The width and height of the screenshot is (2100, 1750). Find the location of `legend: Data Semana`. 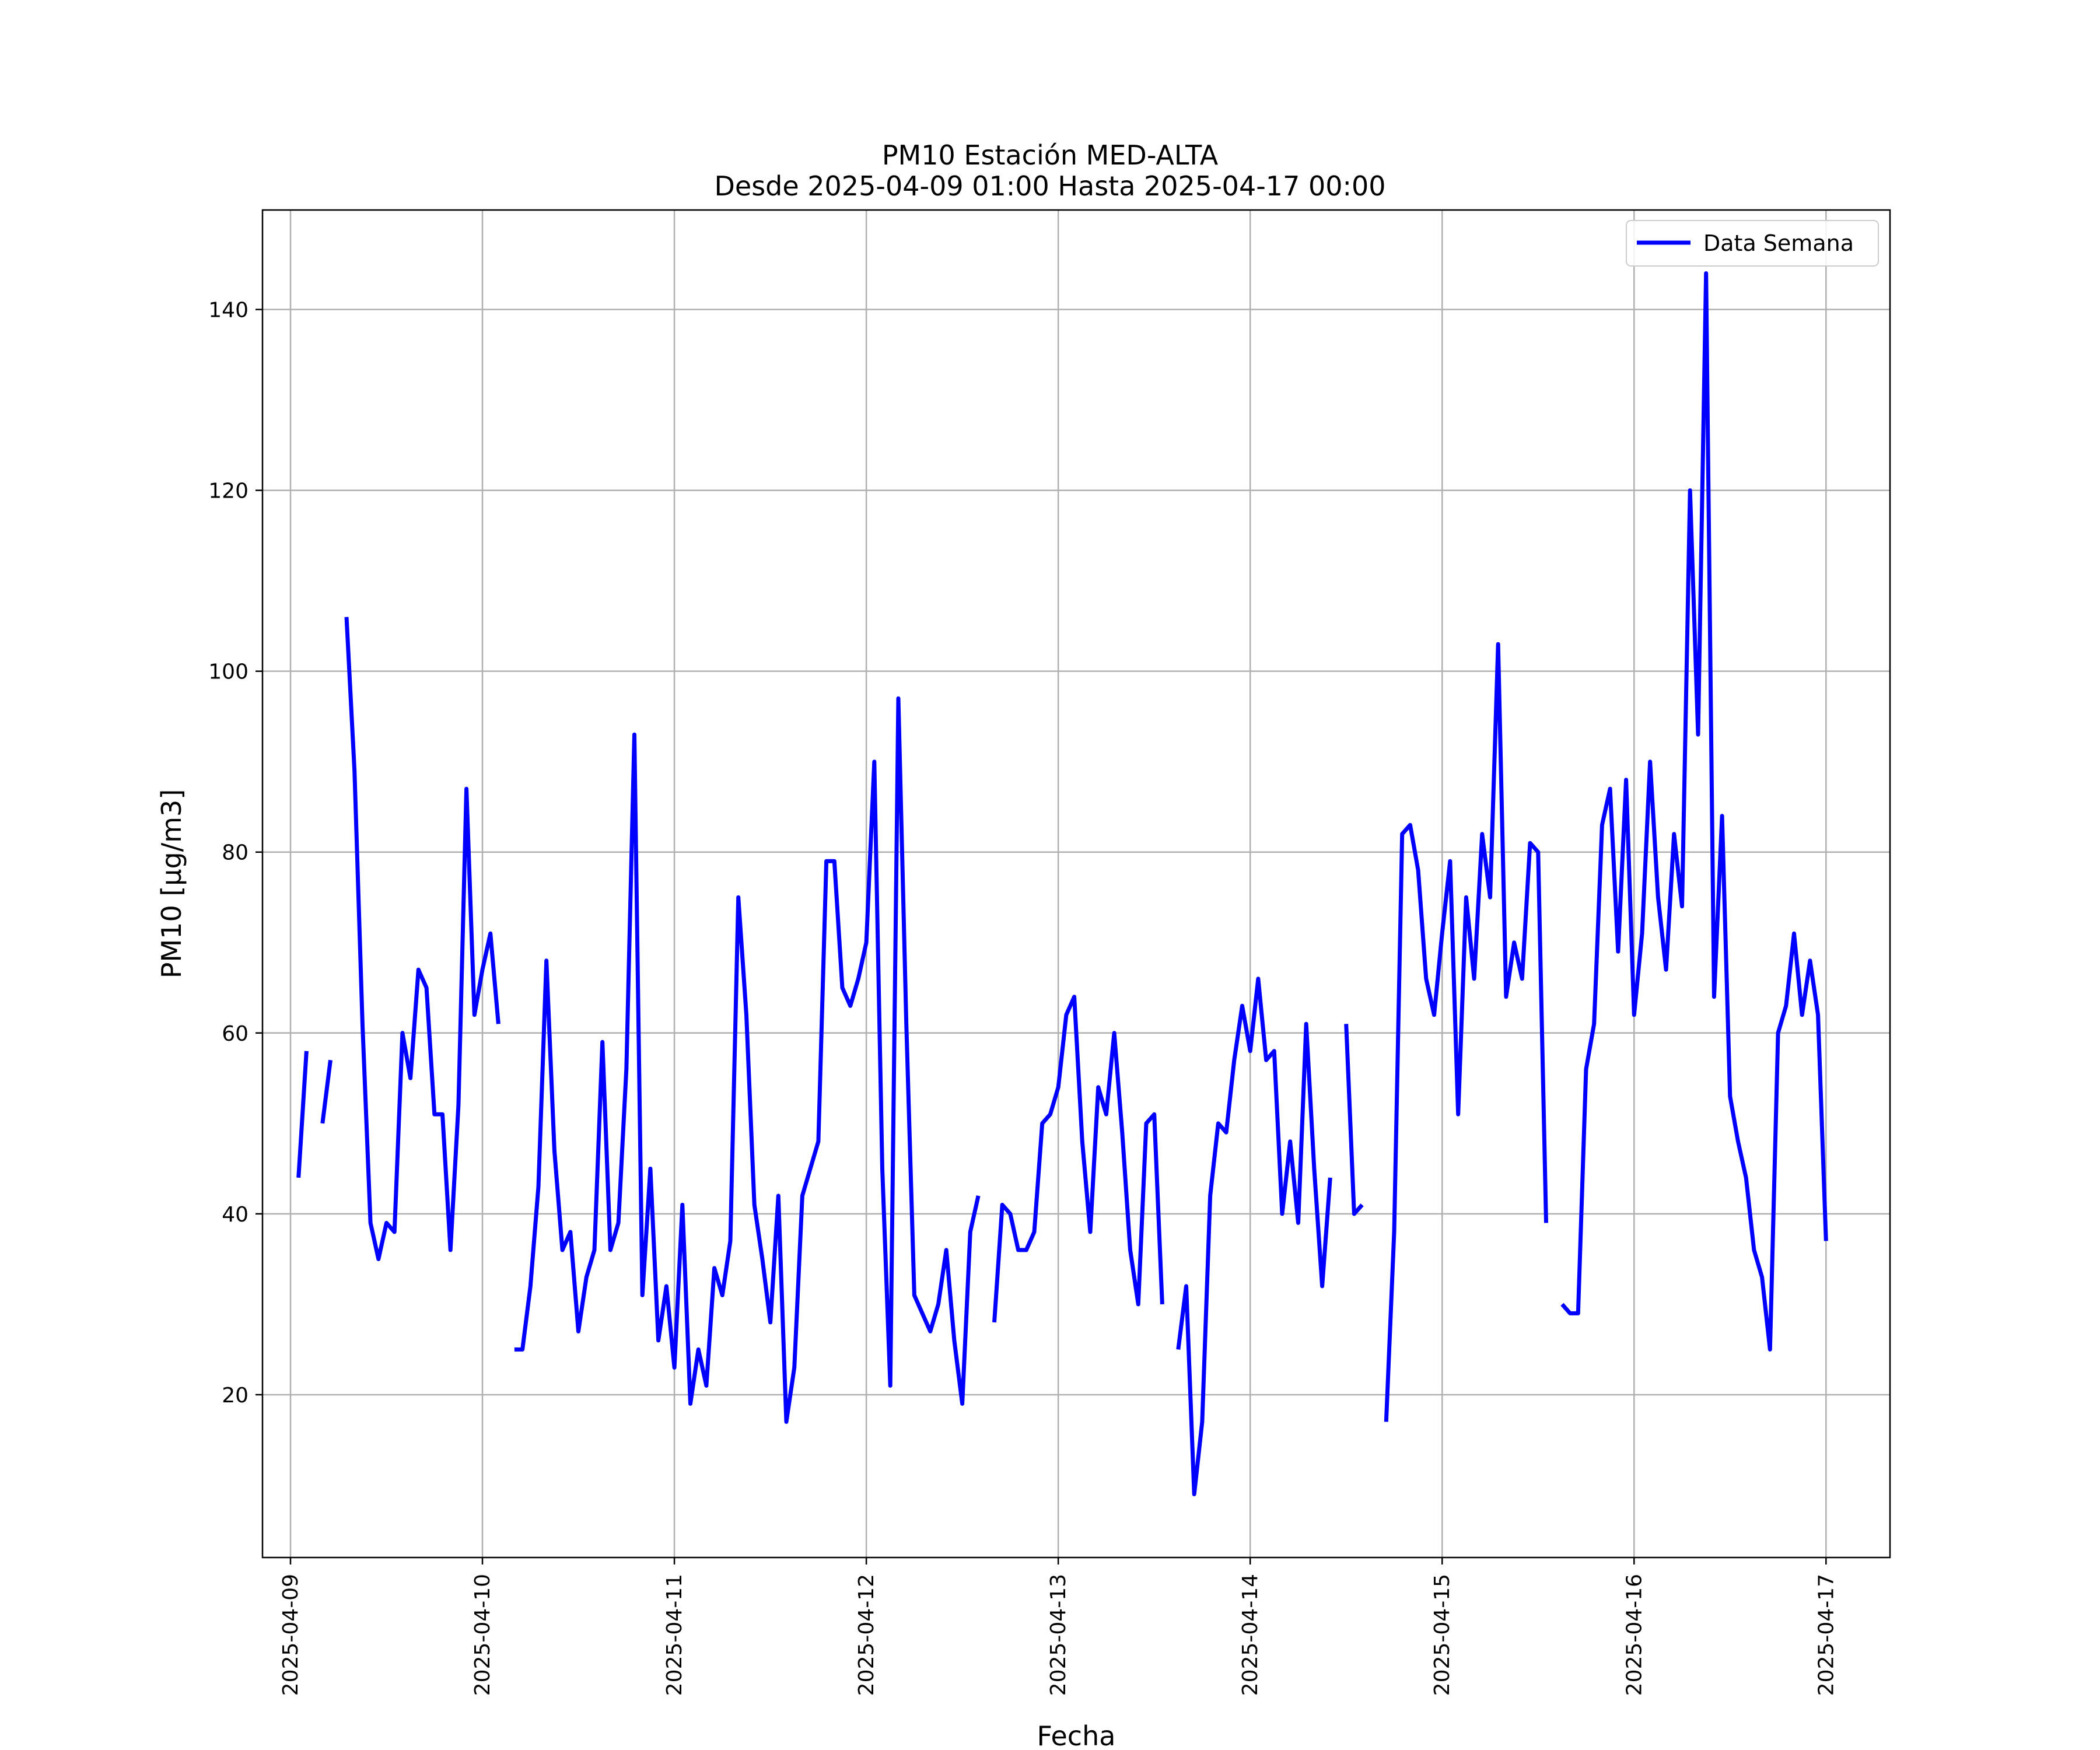

legend: Data Semana is located at coordinates (1752, 243).